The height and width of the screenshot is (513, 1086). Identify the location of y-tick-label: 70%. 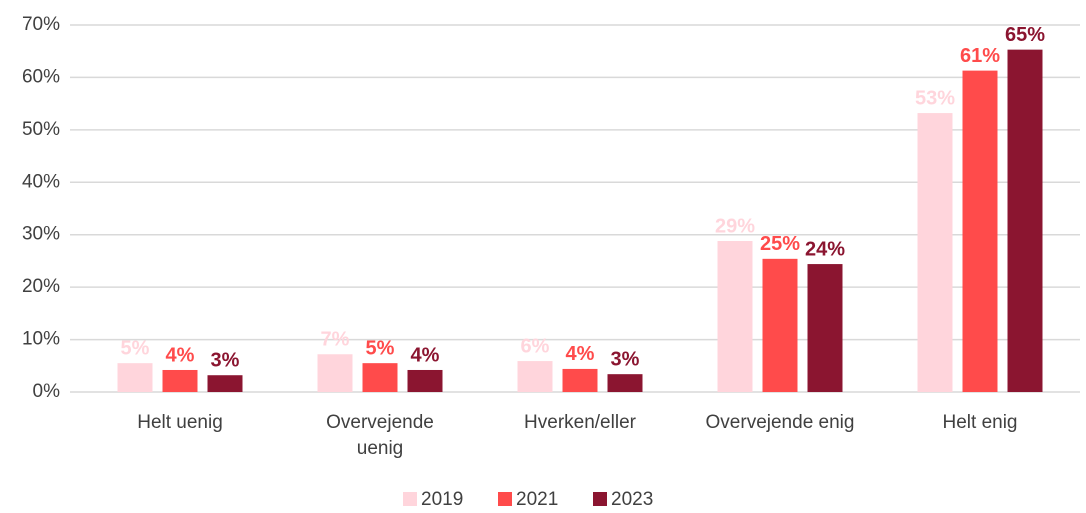
(41, 24).